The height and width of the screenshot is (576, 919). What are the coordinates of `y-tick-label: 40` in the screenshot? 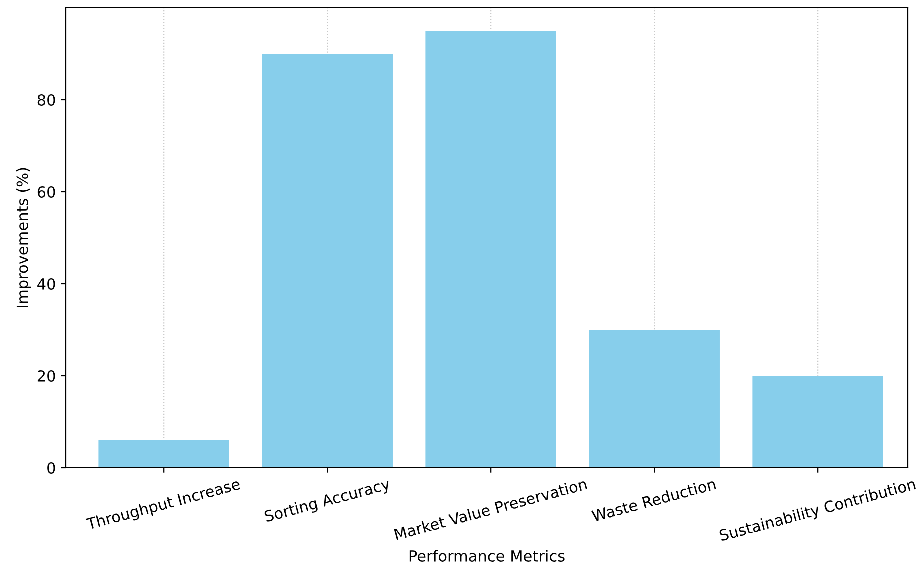 It's located at (47, 284).